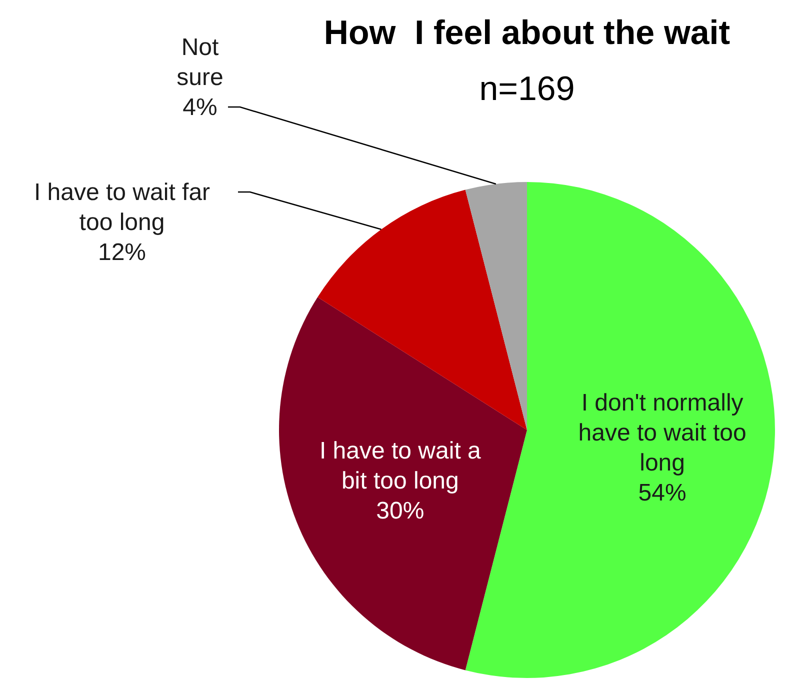 The height and width of the screenshot is (681, 790). What do you see at coordinates (122, 252) in the screenshot?
I see `data-label: 12%` at bounding box center [122, 252].